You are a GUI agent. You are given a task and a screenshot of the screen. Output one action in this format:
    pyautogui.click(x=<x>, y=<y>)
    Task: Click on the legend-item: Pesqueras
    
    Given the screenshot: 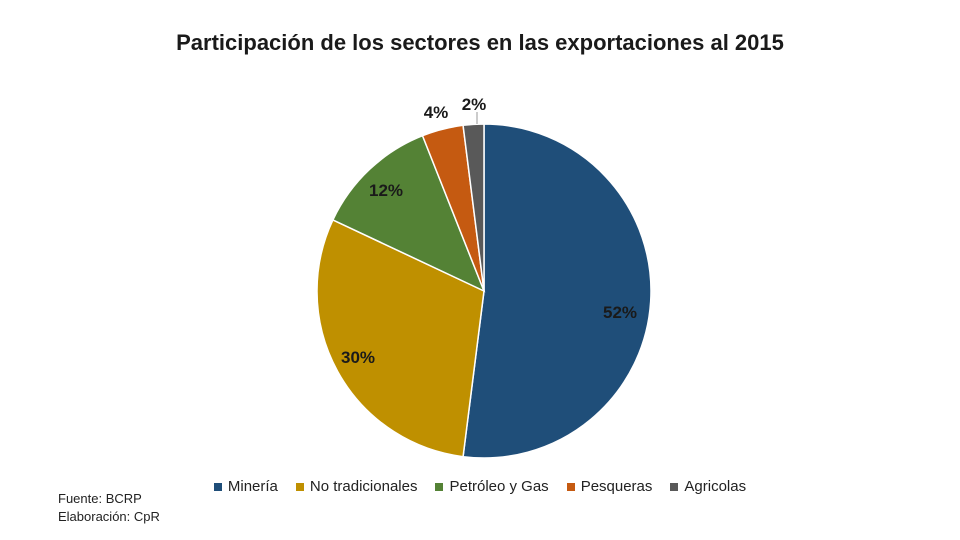 What is the action you would take?
    pyautogui.click(x=609, y=486)
    